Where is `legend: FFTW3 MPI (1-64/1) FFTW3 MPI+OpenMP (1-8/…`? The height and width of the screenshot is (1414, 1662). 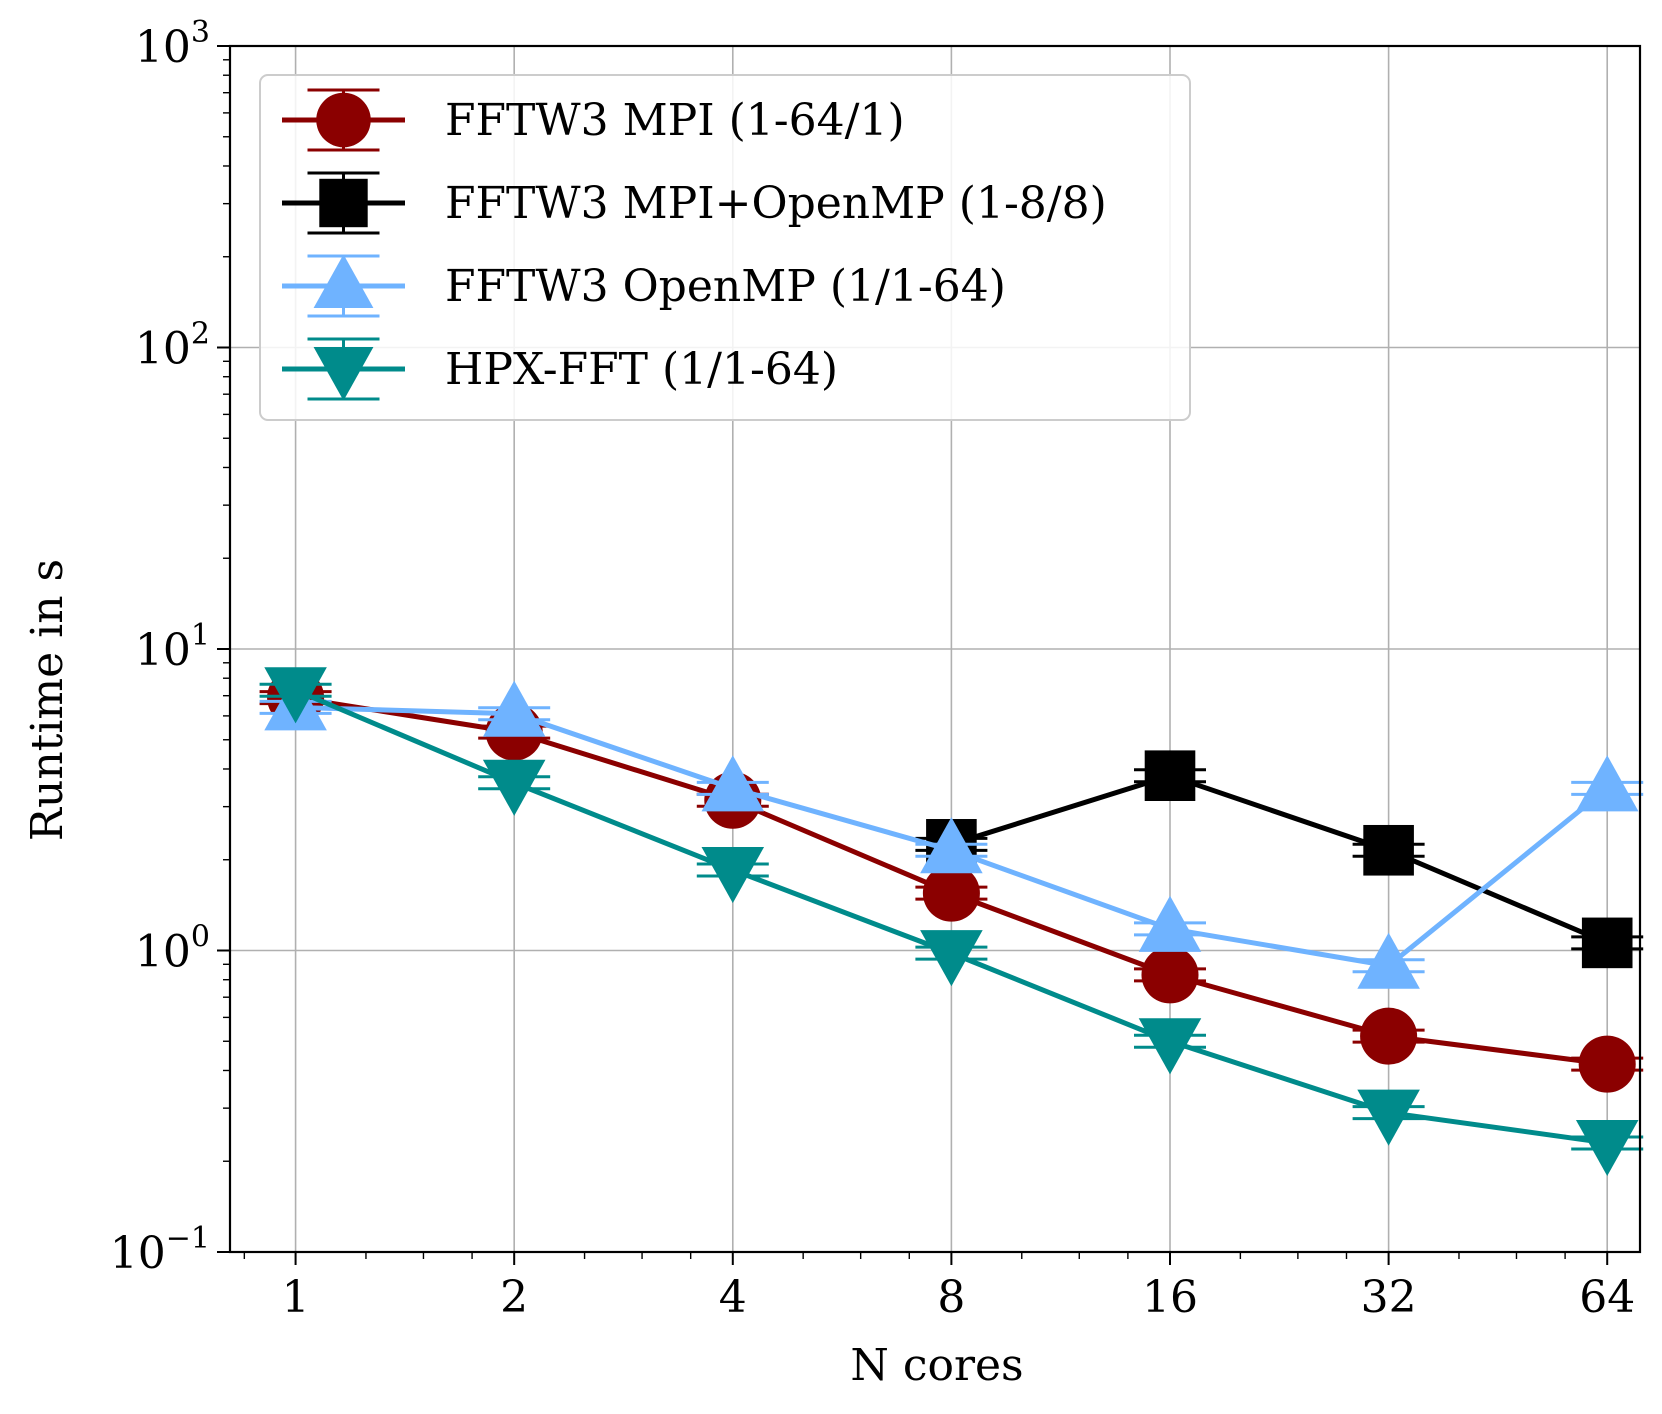 legend: FFTW3 MPI (1-64/1) FFTW3 MPI+OpenMP (1-8/… is located at coordinates (725, 247).